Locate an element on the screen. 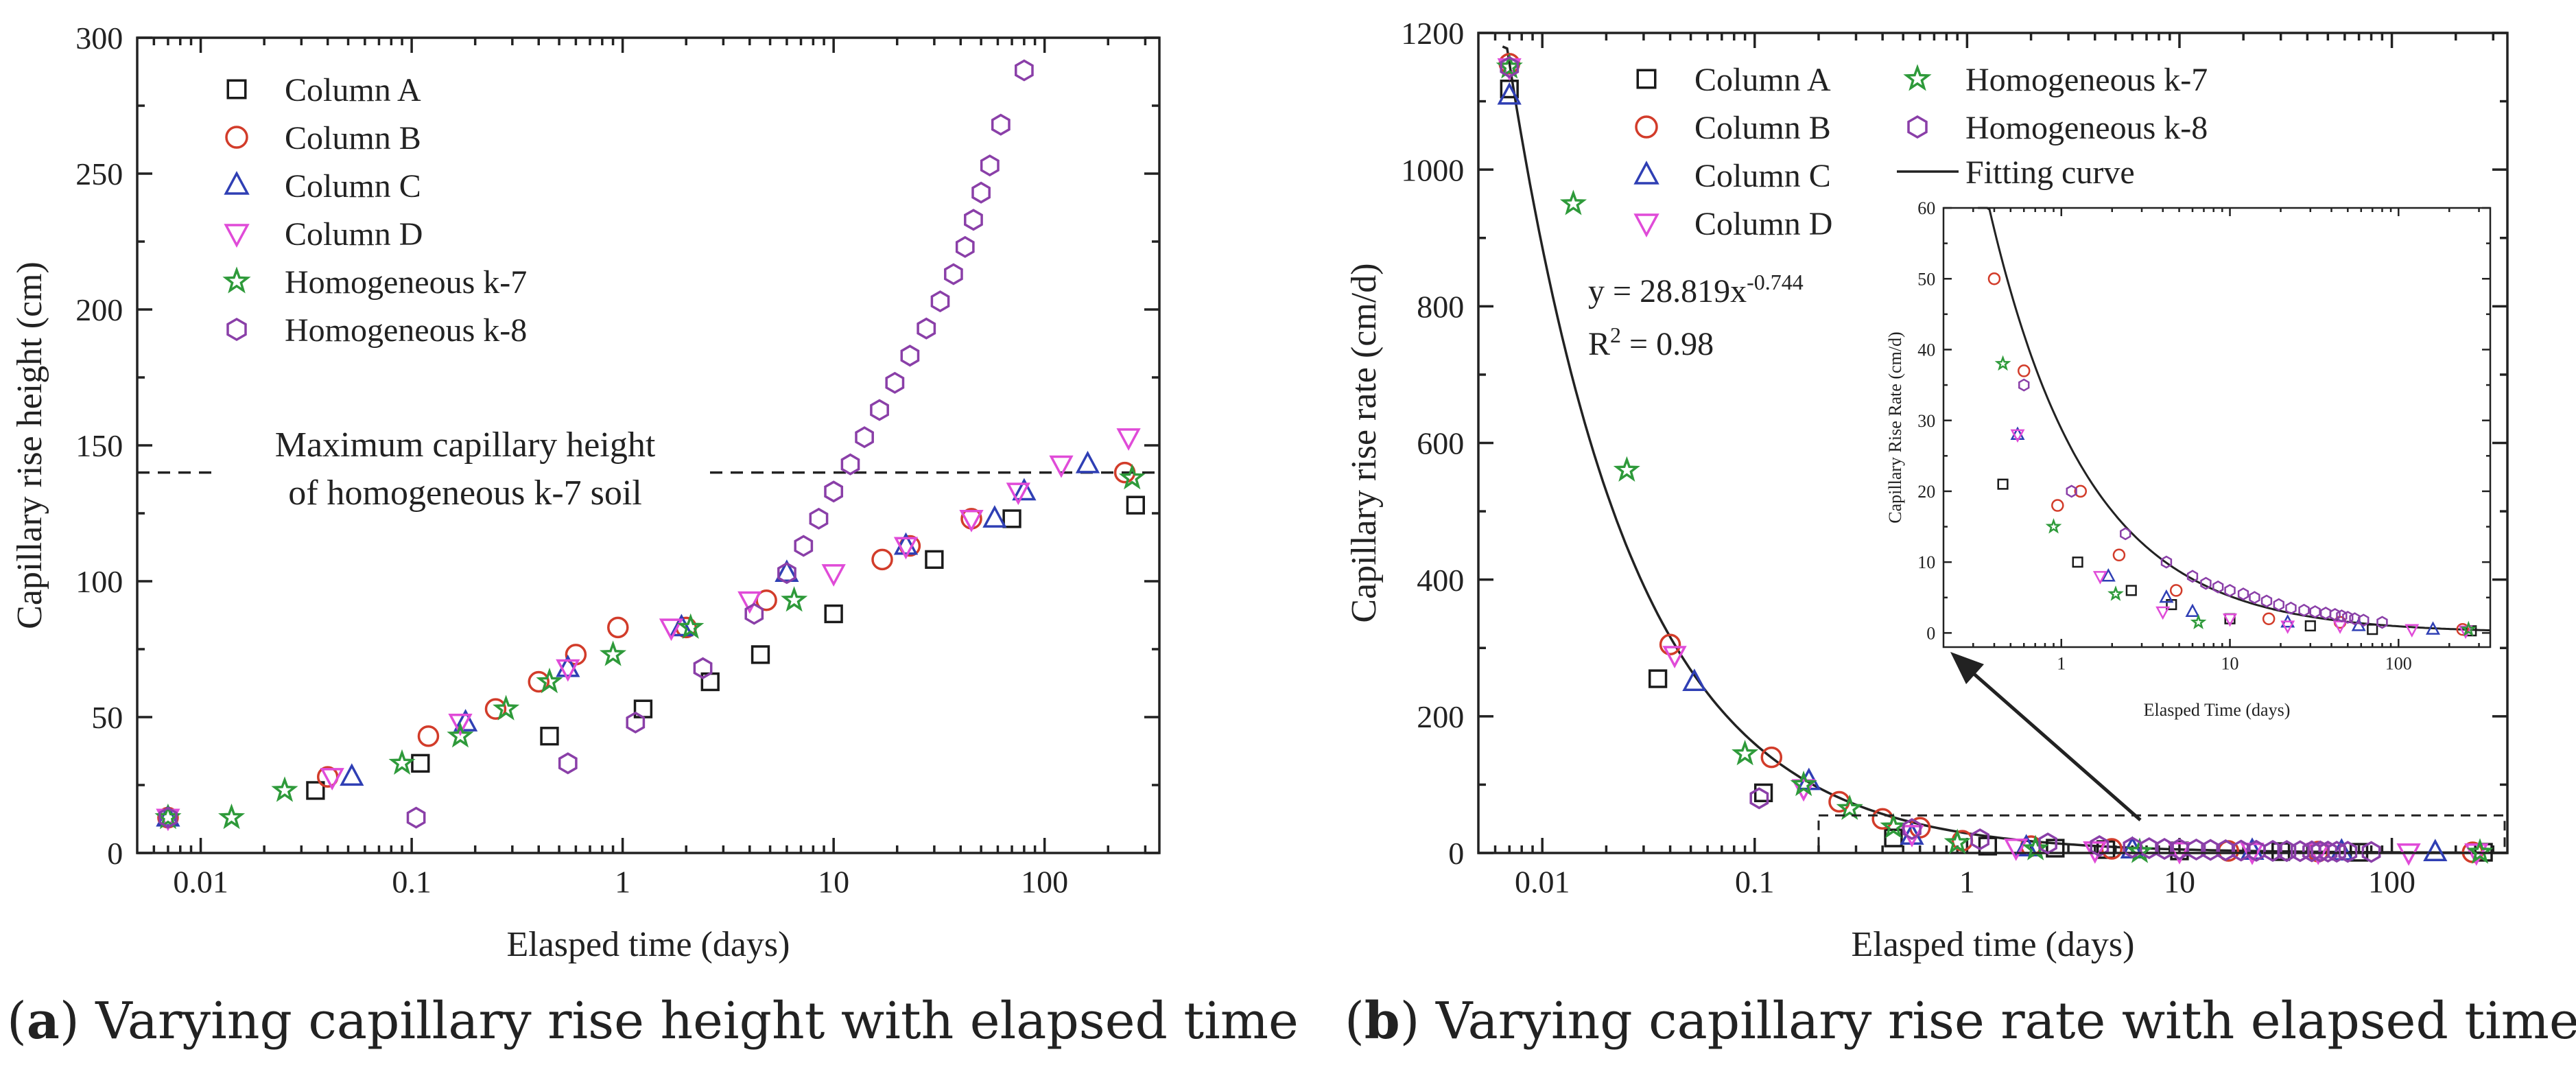  inset-point-column-d is located at coordinates (2287, 627).